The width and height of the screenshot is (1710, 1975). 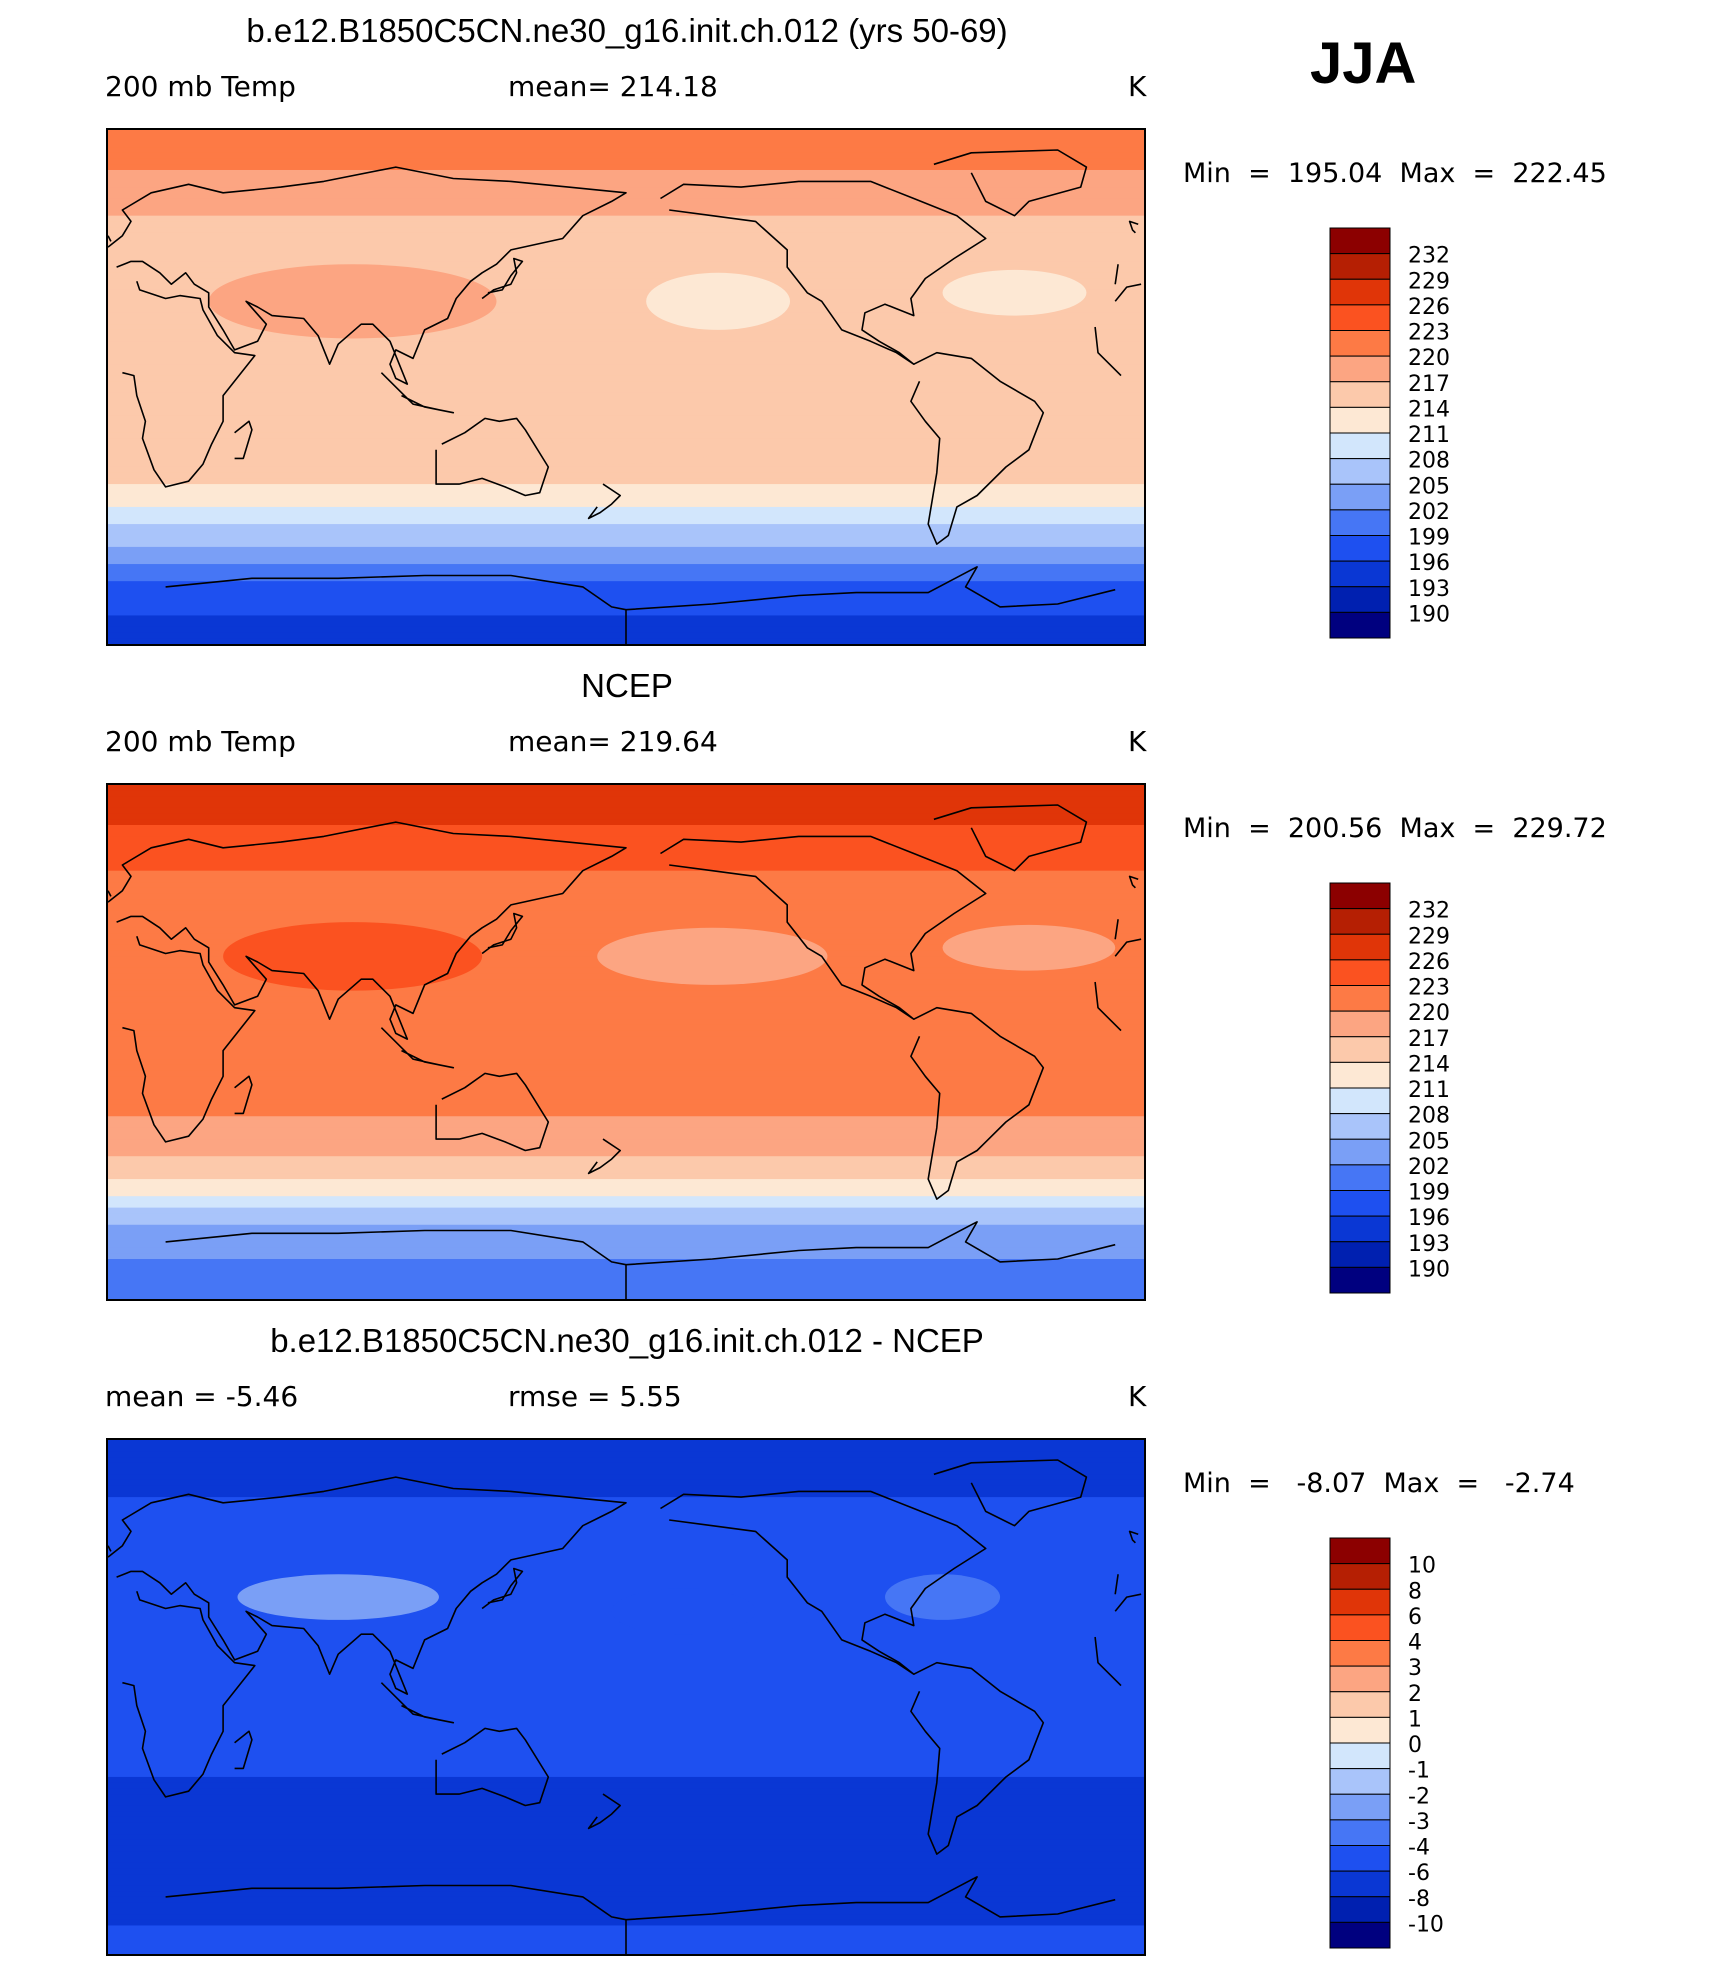 I want to click on coastline-indonesia, so click(x=417, y=1048).